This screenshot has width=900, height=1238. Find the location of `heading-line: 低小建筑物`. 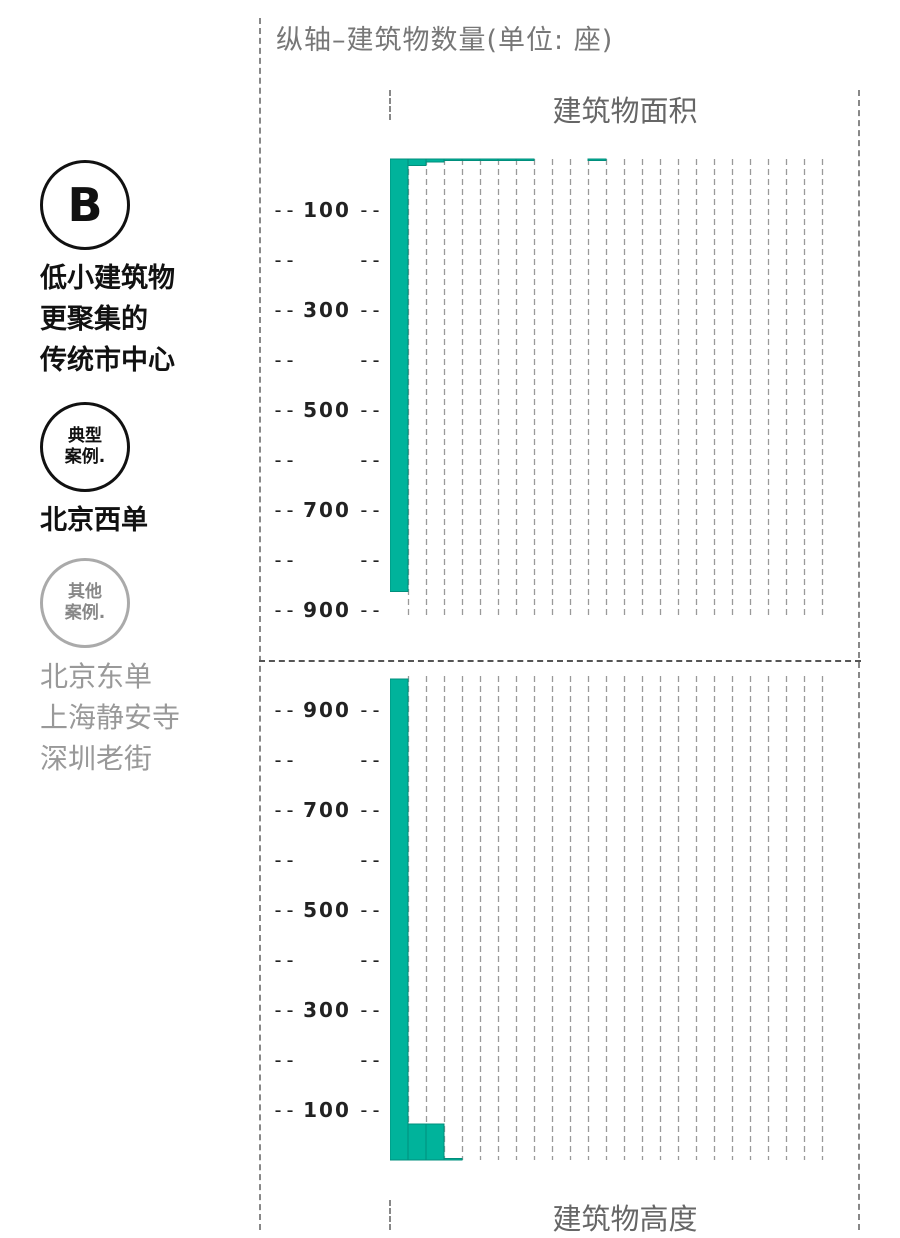

heading-line: 低小建筑物 is located at coordinates (107, 278).